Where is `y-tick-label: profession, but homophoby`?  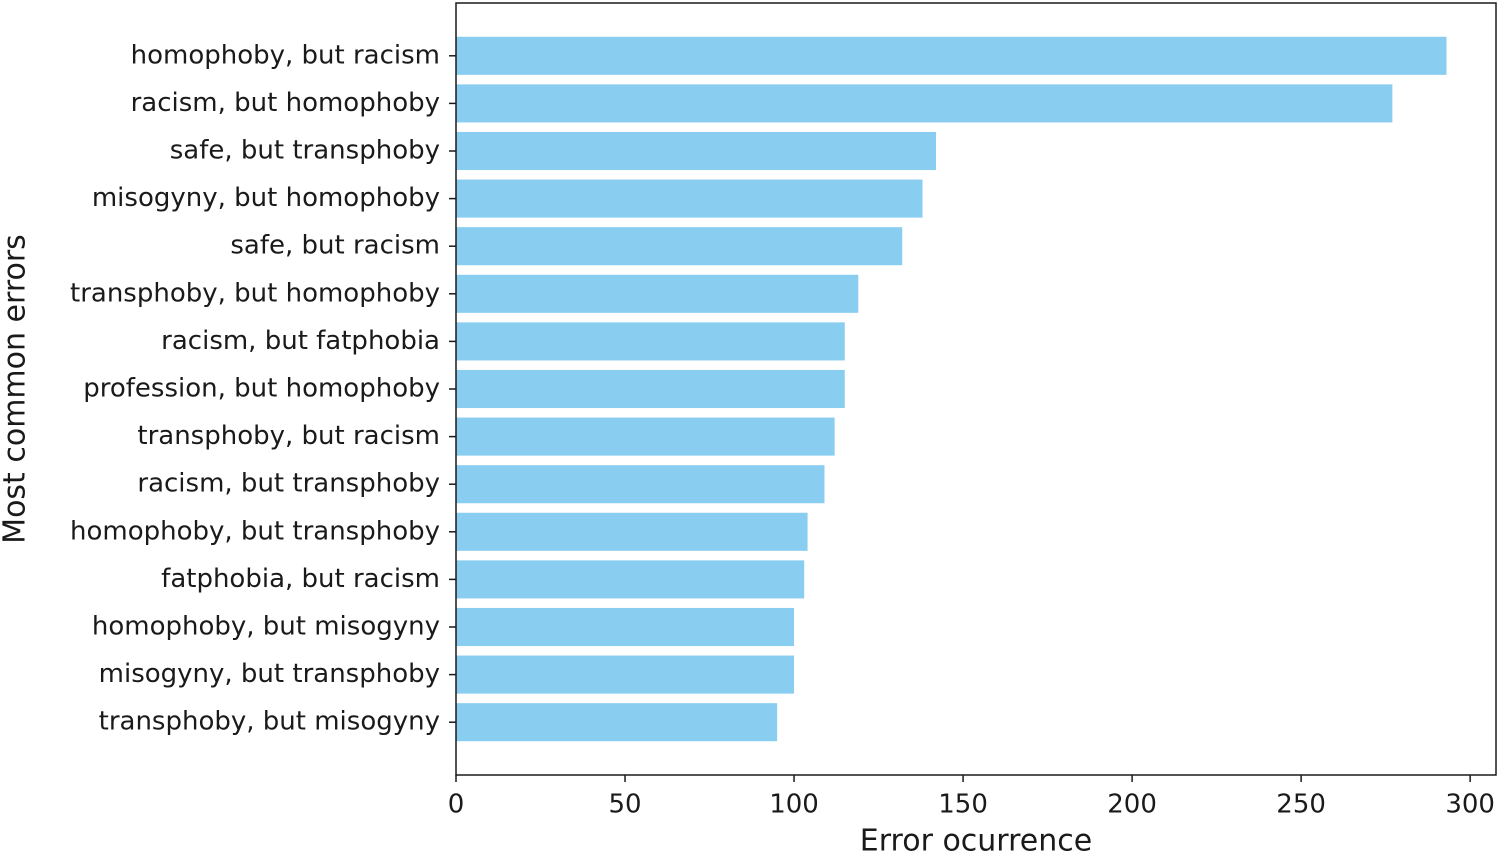
y-tick-label: profession, but homophoby is located at coordinates (261, 389).